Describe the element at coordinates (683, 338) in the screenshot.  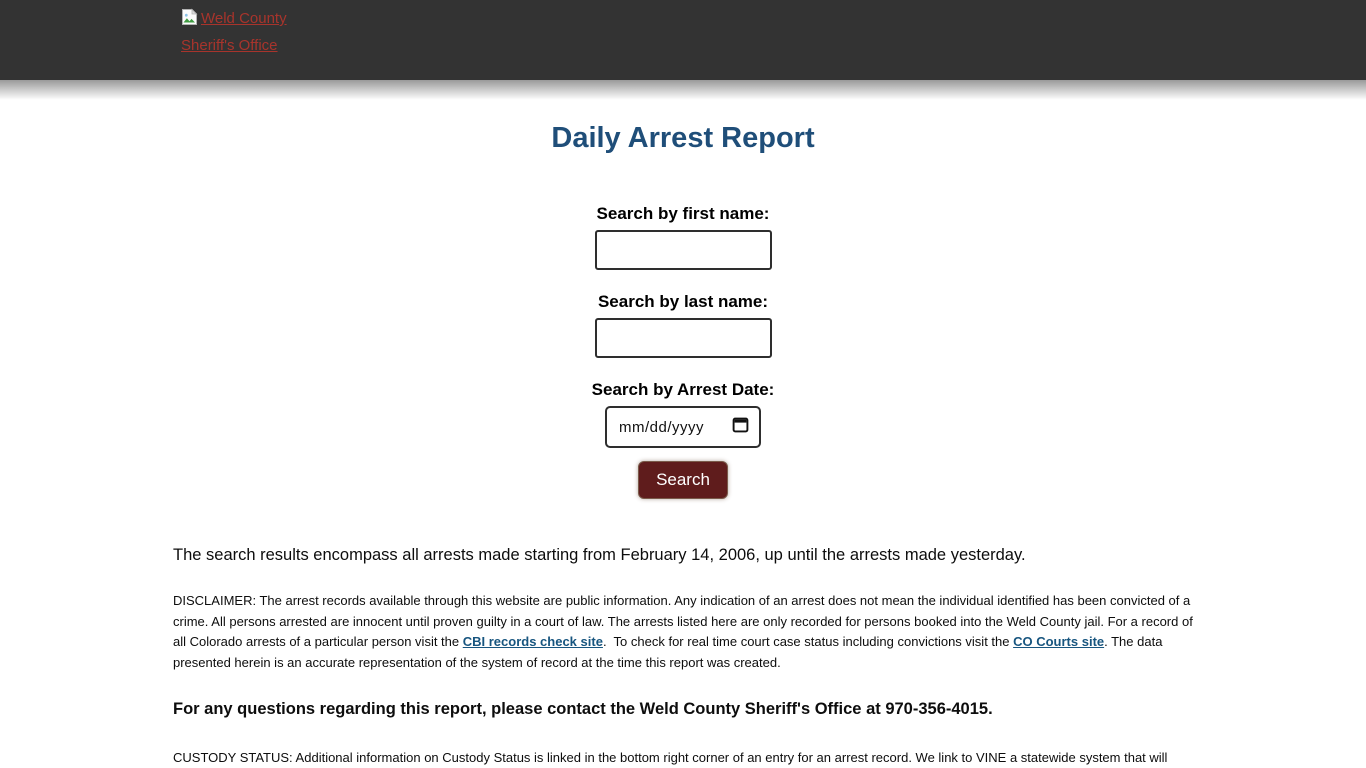
I see `last-name-input` at that location.